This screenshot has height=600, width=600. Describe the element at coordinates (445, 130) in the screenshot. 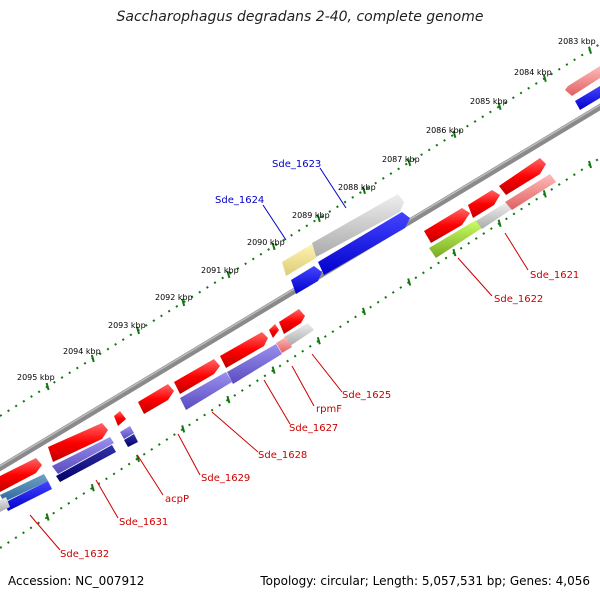

I see `tick-label: 2086 kbp` at that location.